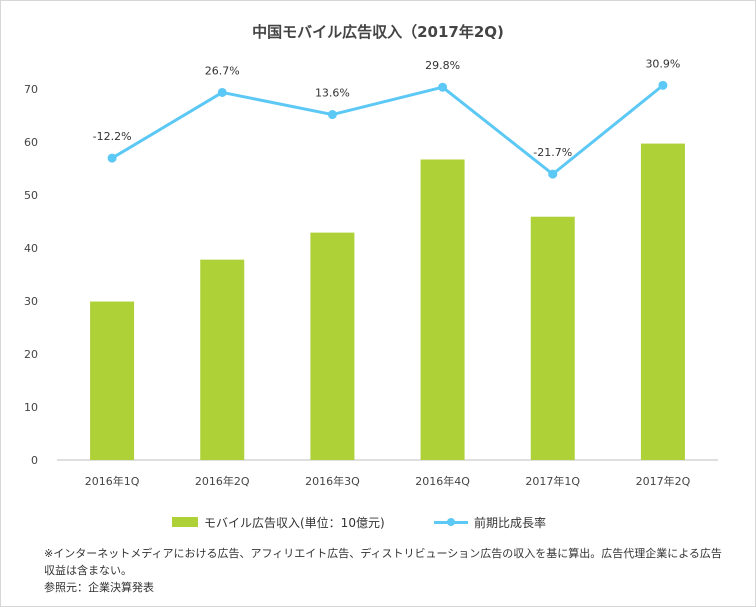  I want to click on y-tick-label: 60, so click(31, 142).